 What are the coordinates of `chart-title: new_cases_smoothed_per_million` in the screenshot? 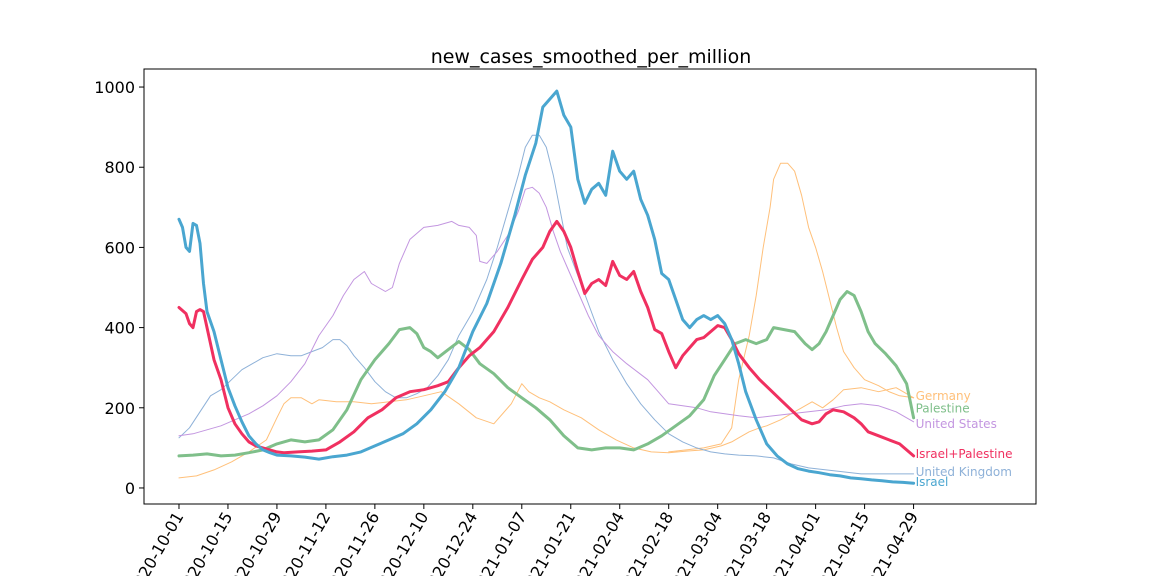 It's located at (591, 57).